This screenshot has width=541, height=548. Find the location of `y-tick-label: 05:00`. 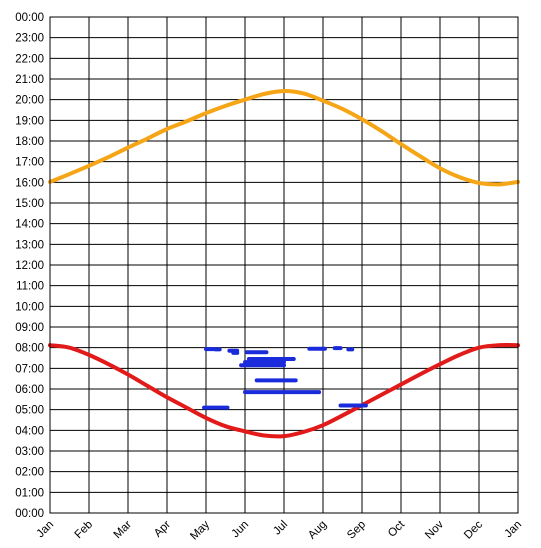

y-tick-label: 05:00 is located at coordinates (29, 411).